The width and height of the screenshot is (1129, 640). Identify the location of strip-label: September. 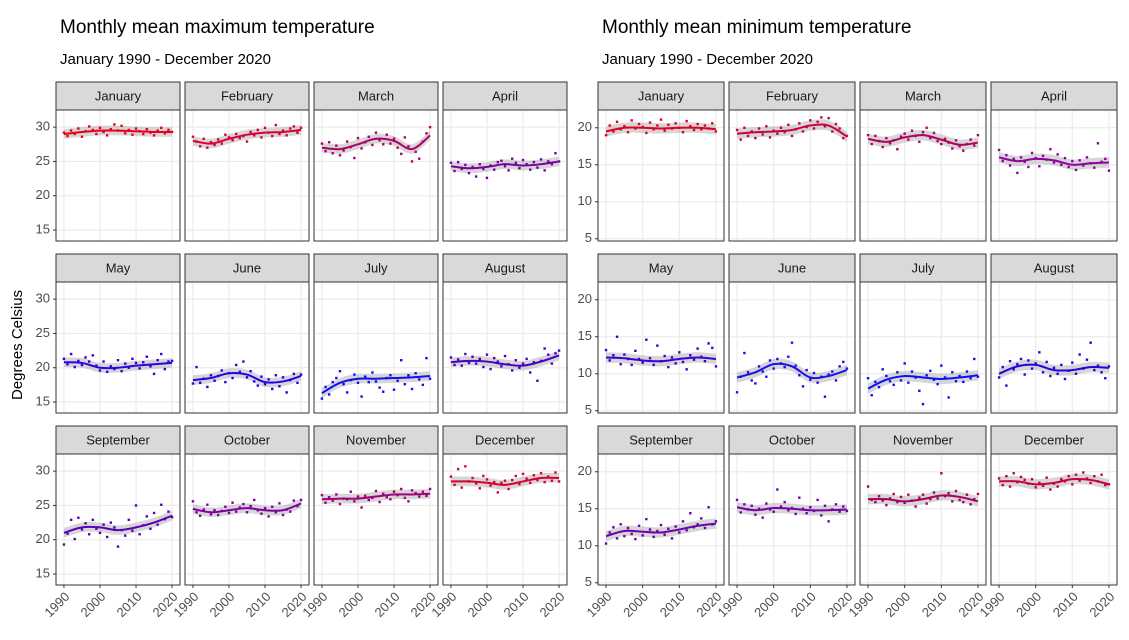
(118, 439).